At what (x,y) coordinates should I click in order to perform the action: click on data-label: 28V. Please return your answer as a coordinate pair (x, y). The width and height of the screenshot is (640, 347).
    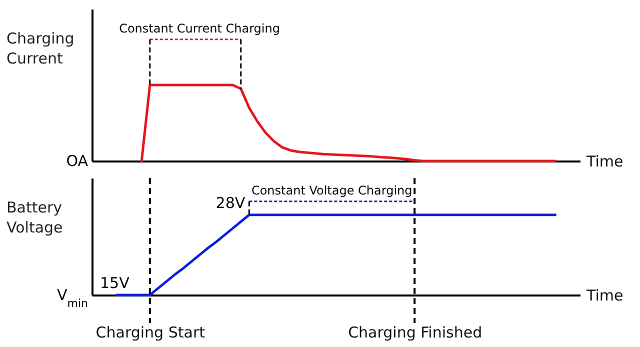
    Looking at the image, I should click on (231, 203).